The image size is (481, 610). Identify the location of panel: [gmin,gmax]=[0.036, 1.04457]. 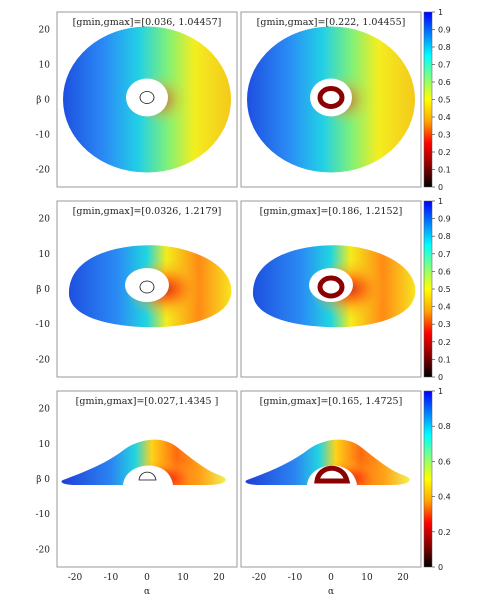
(147, 99).